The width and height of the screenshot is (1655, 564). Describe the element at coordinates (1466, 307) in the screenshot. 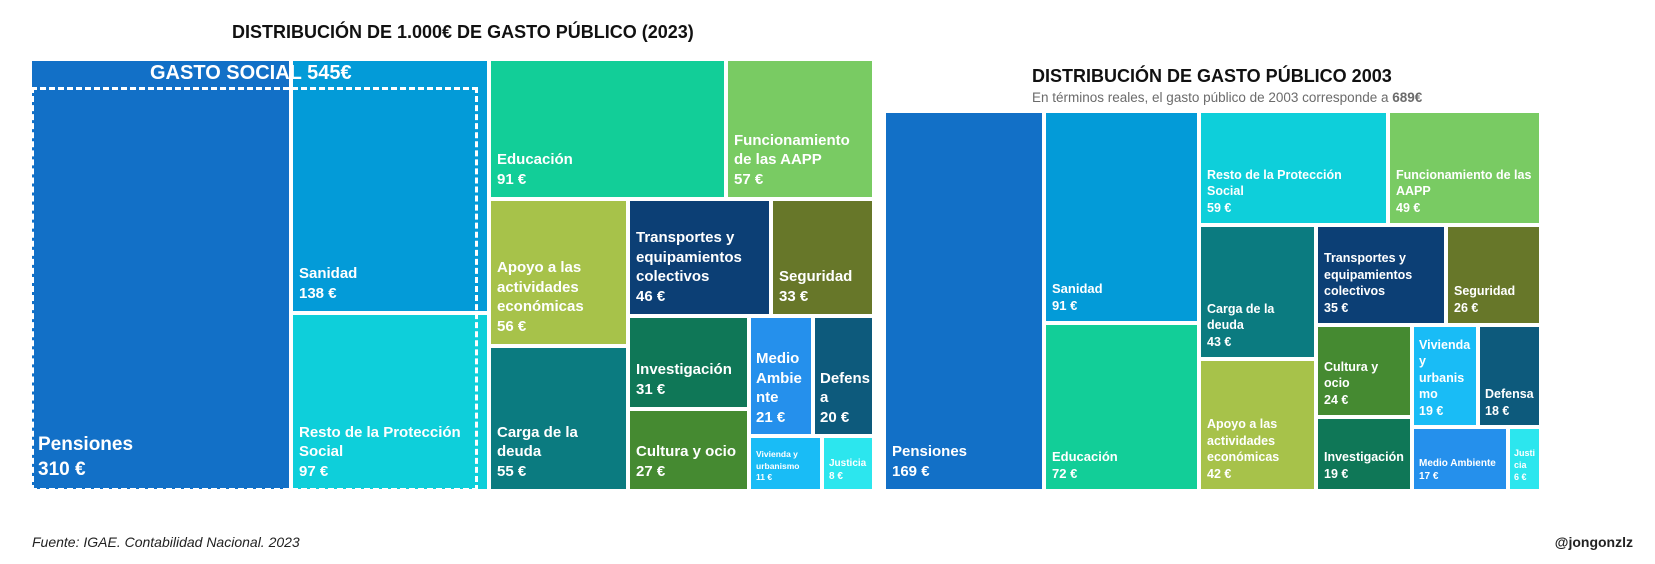

I see `tile-value: 26 €` at that location.